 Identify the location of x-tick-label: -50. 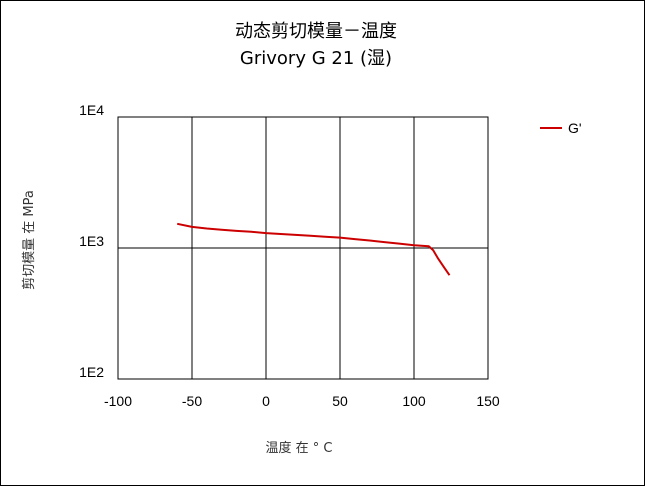
(192, 401).